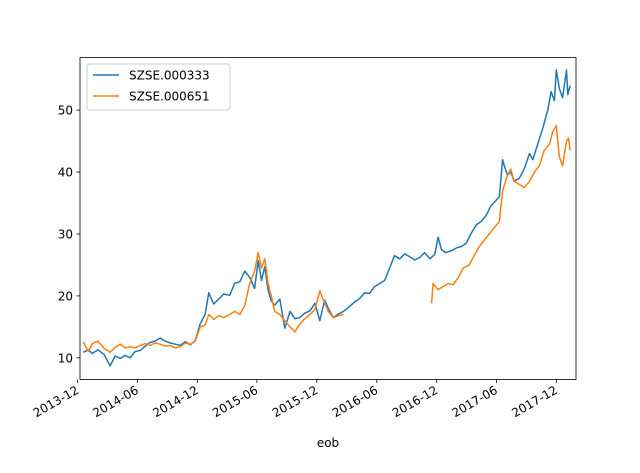 Image resolution: width=640 pixels, height=473 pixels. I want to click on legend-box, so click(158, 87).